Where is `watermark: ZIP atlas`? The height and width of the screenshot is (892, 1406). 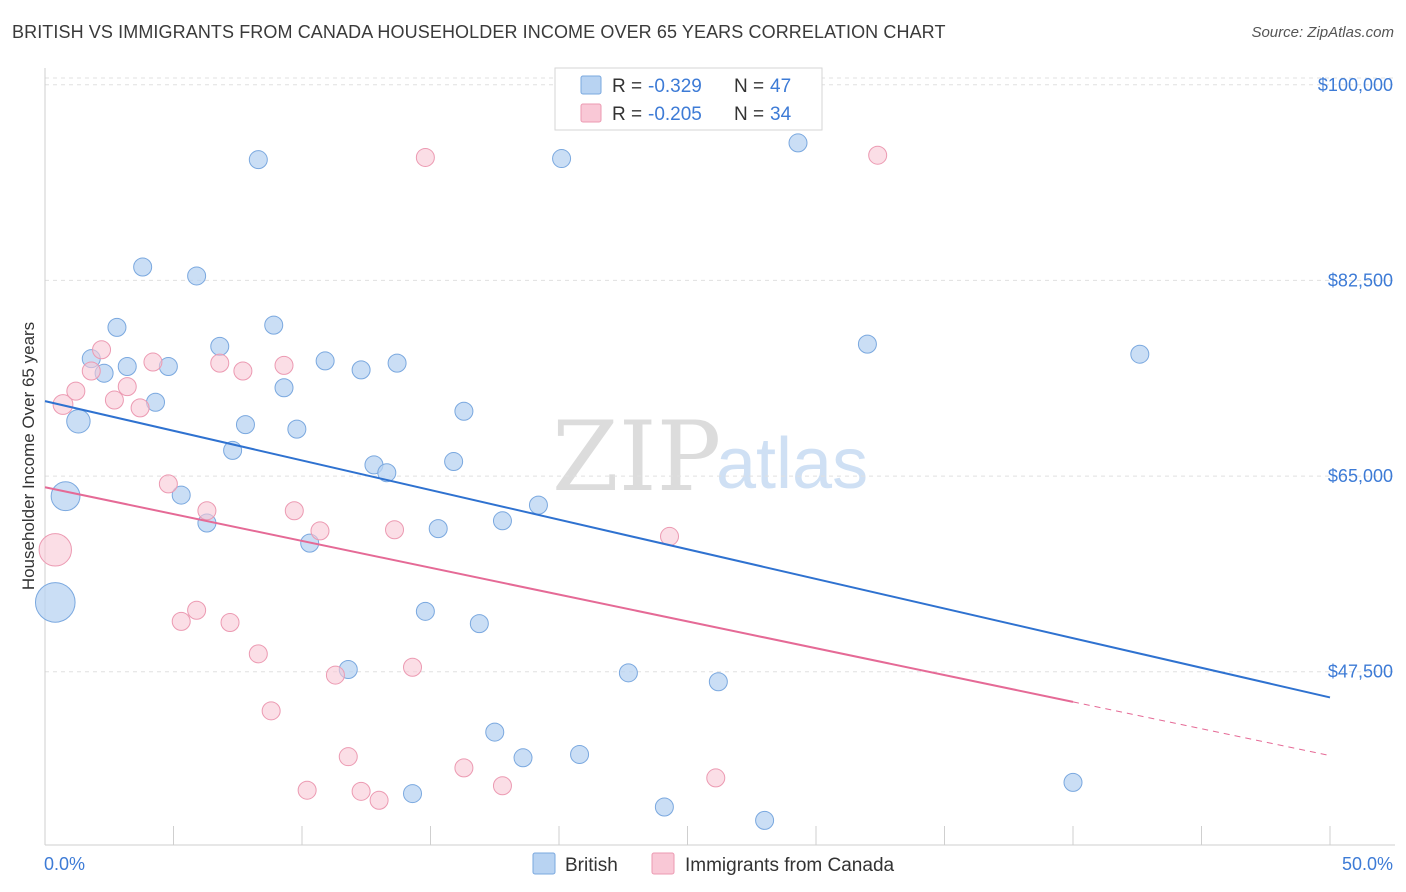
watermark: ZIP atlas is located at coordinates (710, 457).